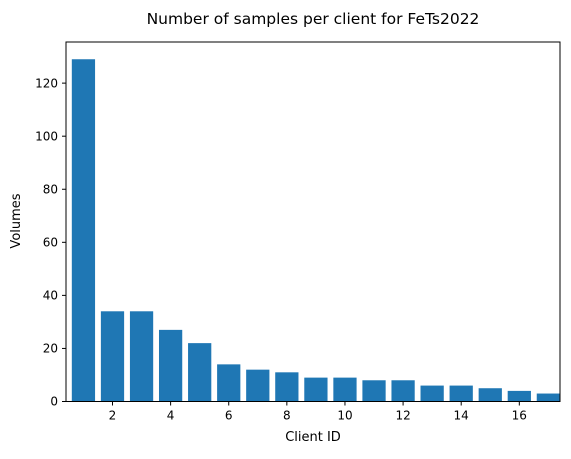 This screenshot has height=459, width=571. I want to click on y-tick-label: 100, so click(46, 136).